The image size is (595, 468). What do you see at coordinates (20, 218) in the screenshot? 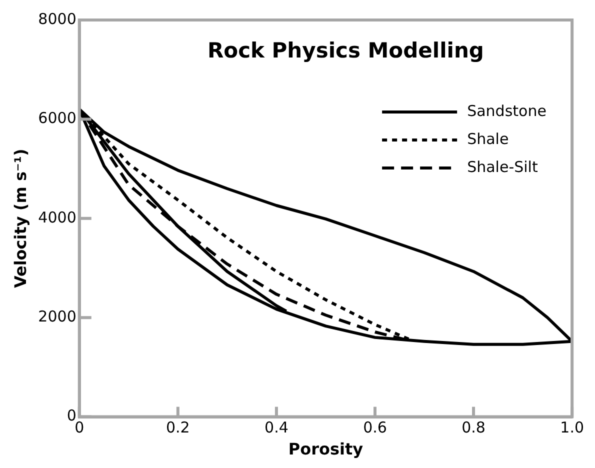
I see `y-axis-title: Velocity (m s⁻¹)` at bounding box center [20, 218].